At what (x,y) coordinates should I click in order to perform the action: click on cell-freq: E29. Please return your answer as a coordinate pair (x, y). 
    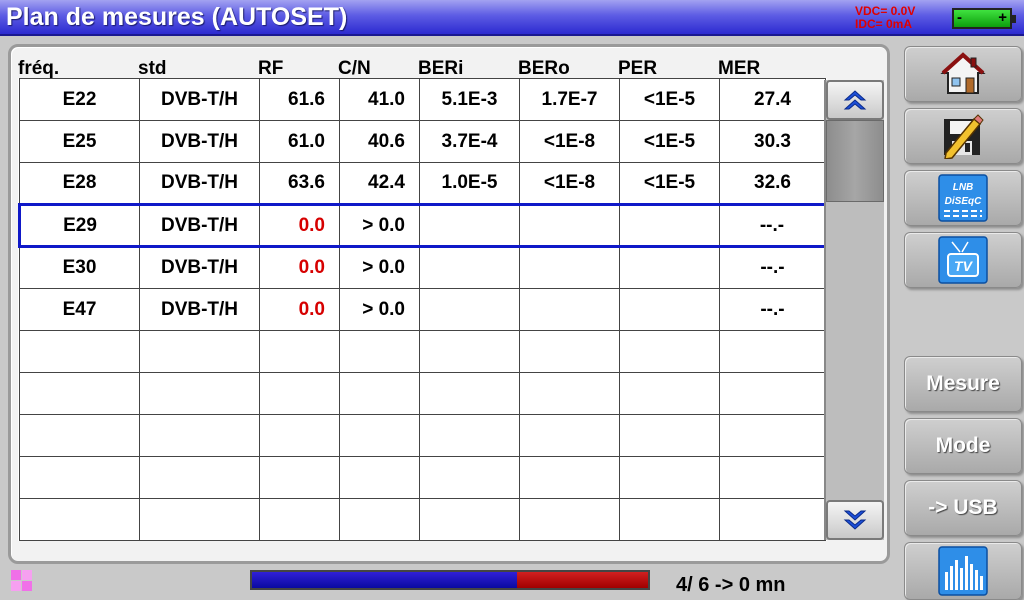
    Looking at the image, I should click on (79, 225).